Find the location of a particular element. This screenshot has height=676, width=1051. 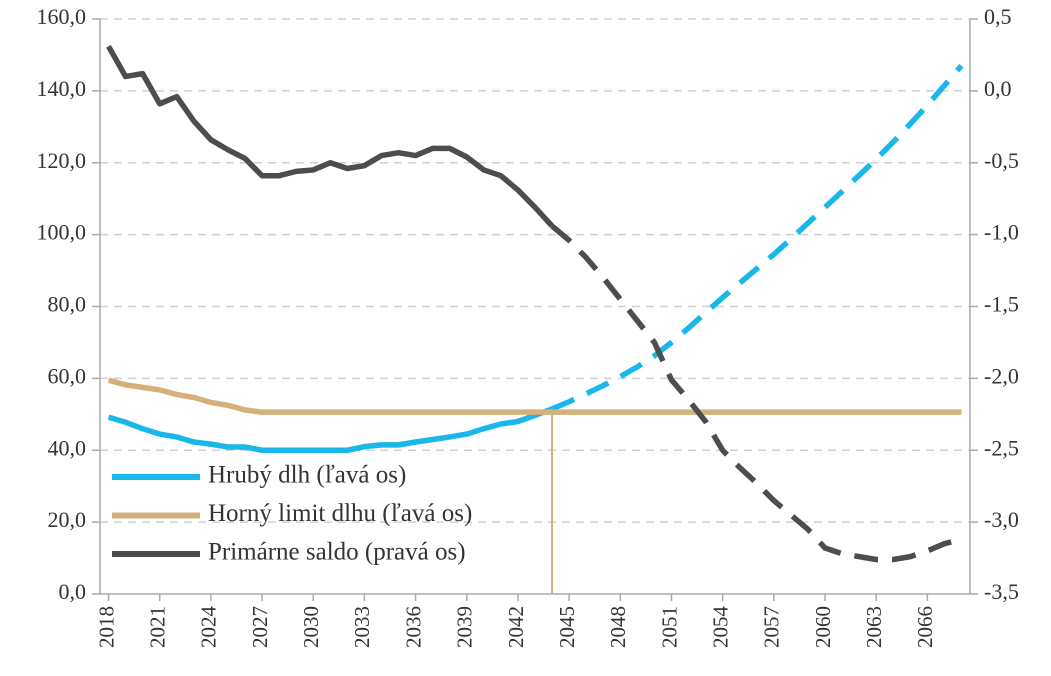

y-tick-label: 100,0 is located at coordinates (62, 232).